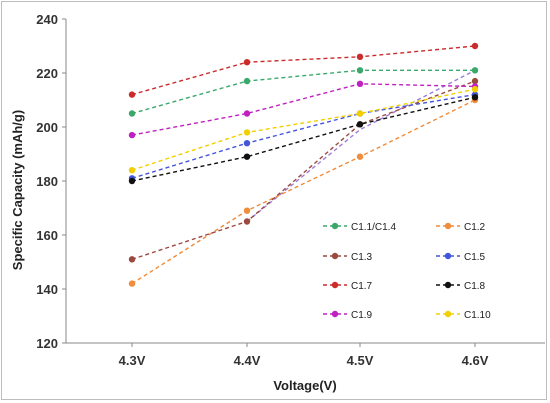  Describe the element at coordinates (247, 360) in the screenshot. I see `x-tick-label: 4.4V` at that location.